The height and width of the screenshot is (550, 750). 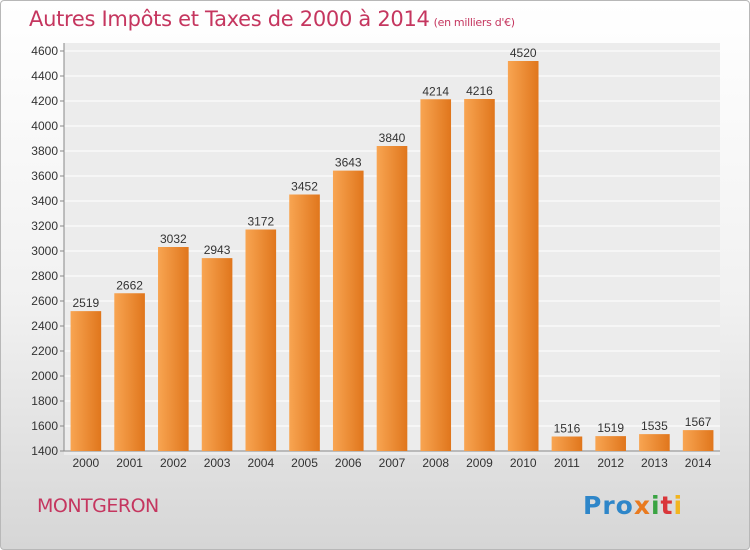 What do you see at coordinates (98, 506) in the screenshot?
I see `city-name: MONTGERON` at bounding box center [98, 506].